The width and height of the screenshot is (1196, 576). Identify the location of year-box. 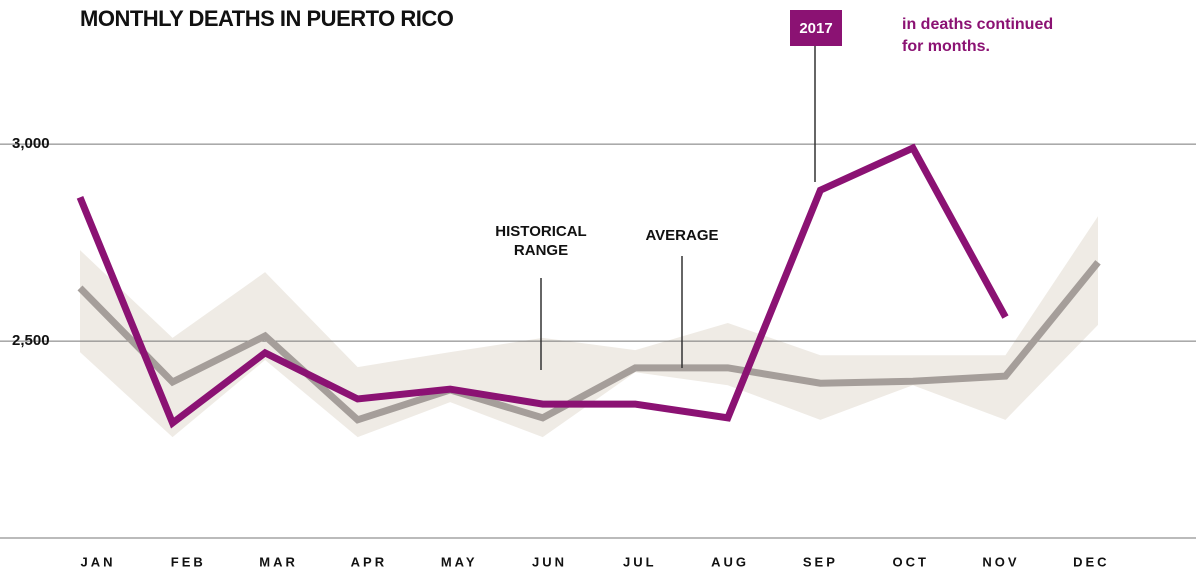
(816, 28).